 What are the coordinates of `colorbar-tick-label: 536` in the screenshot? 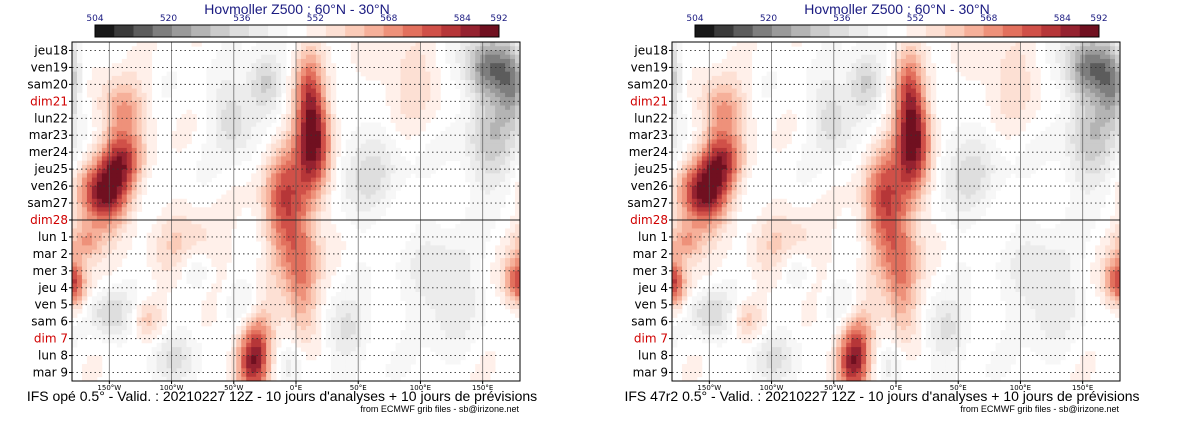 It's located at (241, 19).